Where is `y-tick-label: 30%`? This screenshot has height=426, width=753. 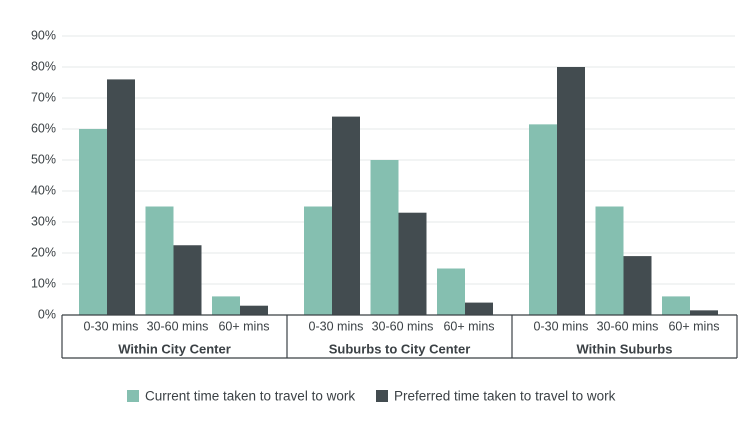 y-tick-label: 30% is located at coordinates (43, 221).